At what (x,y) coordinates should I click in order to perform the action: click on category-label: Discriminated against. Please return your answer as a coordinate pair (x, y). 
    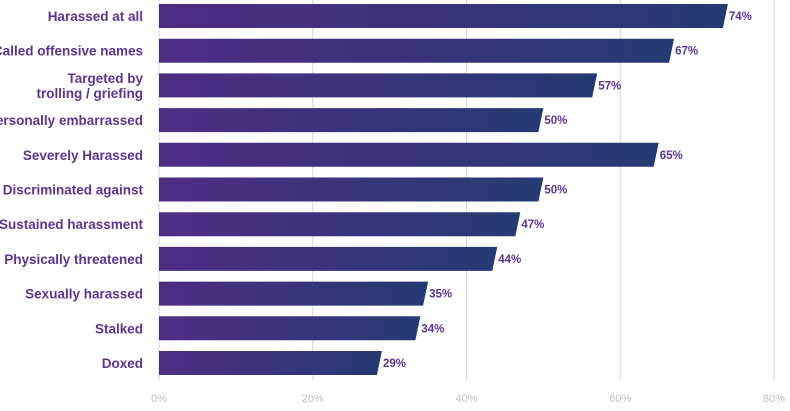
    Looking at the image, I should click on (73, 190).